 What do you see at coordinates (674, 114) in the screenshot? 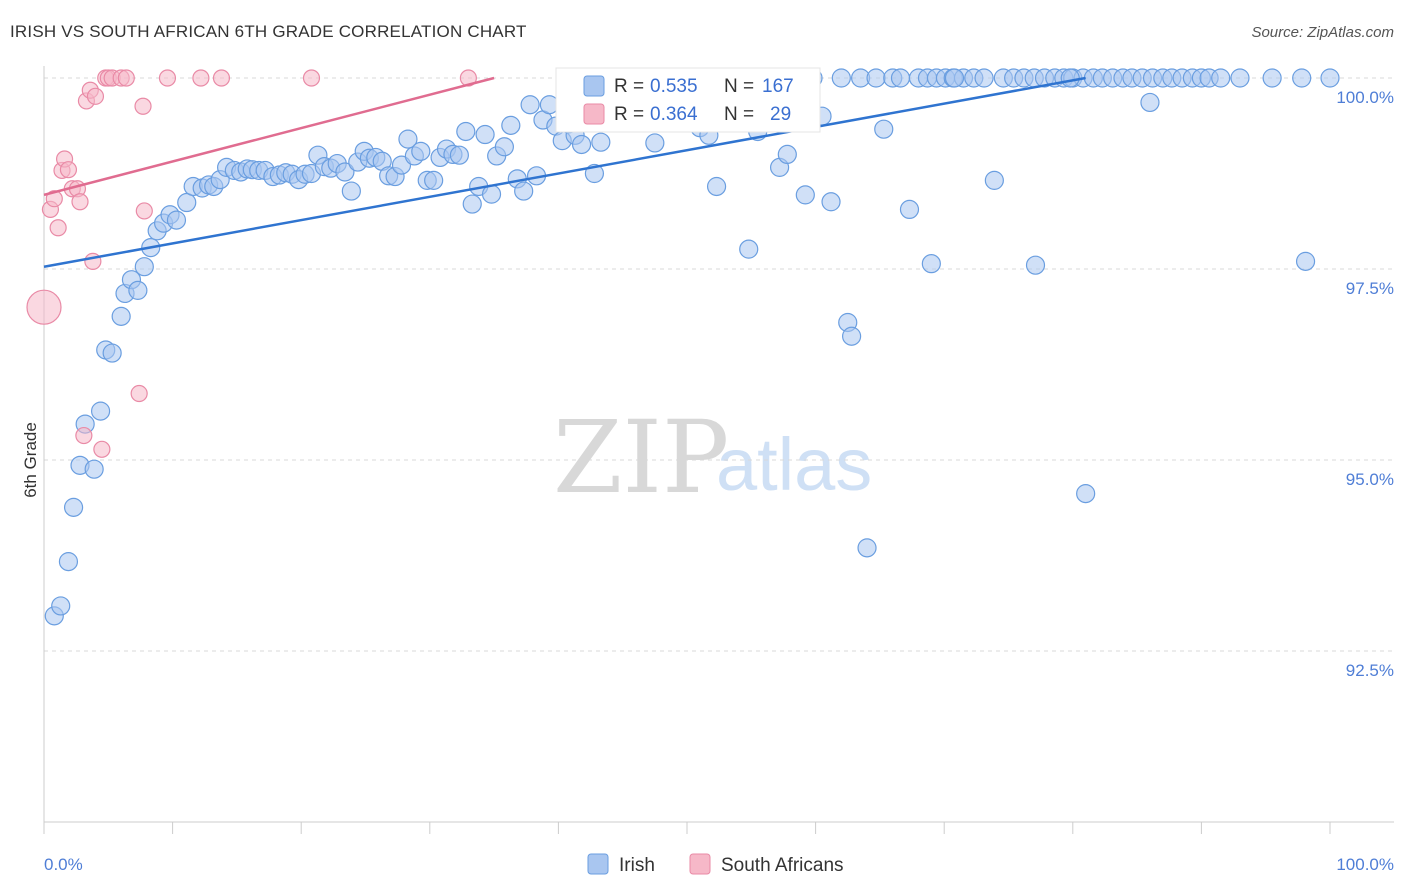
I see `legend-sa-r-value: 0.364` at bounding box center [674, 114].